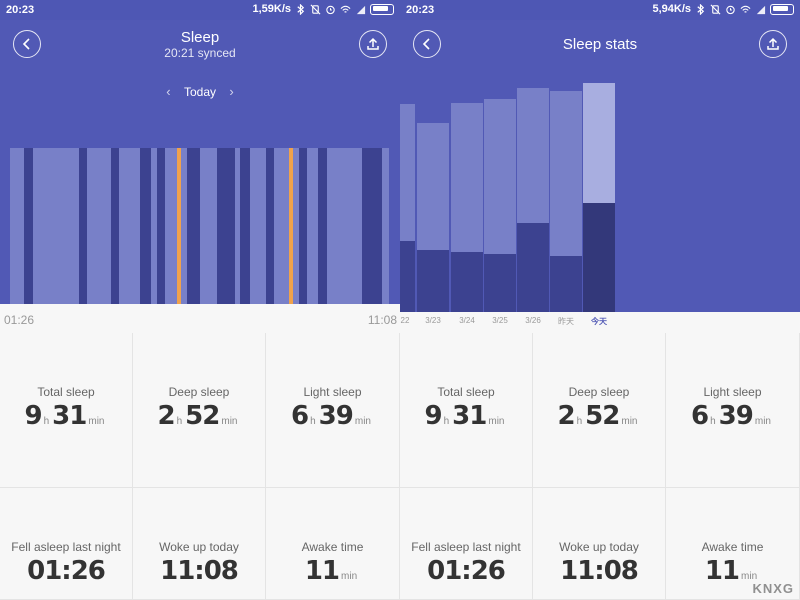 This screenshot has width=800, height=600. I want to click on date-label: Today, so click(200, 91).